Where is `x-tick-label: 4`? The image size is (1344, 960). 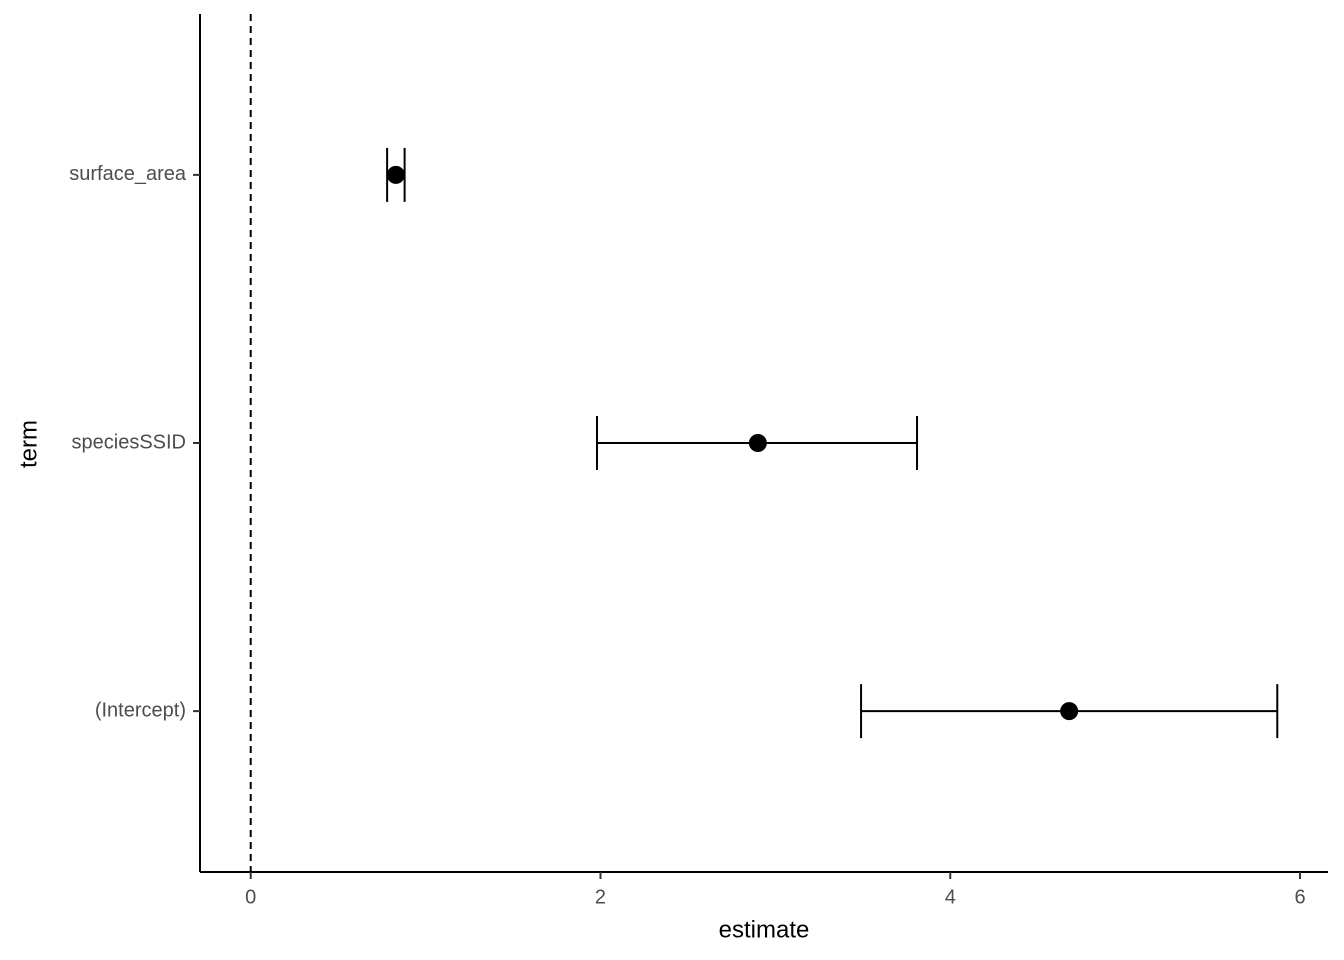
x-tick-label: 4 is located at coordinates (950, 897).